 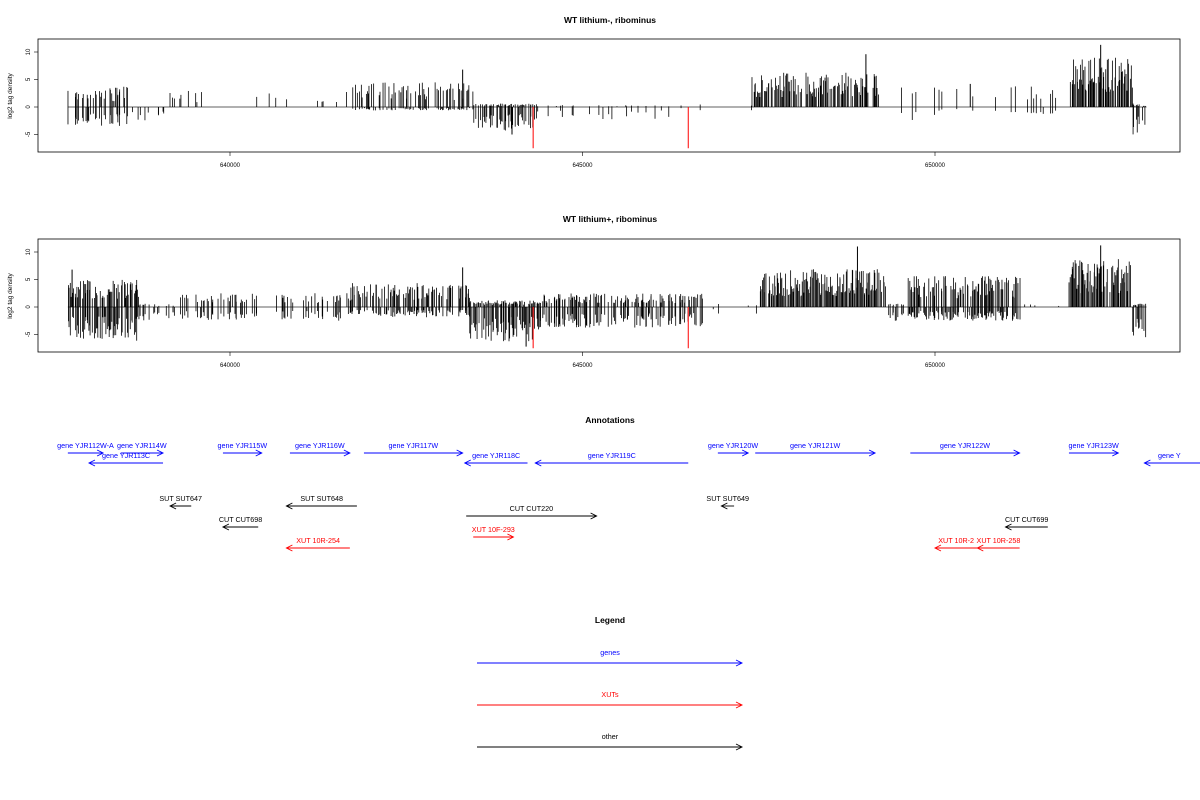 I want to click on feature-label: gene YJR117W, so click(x=413, y=445).